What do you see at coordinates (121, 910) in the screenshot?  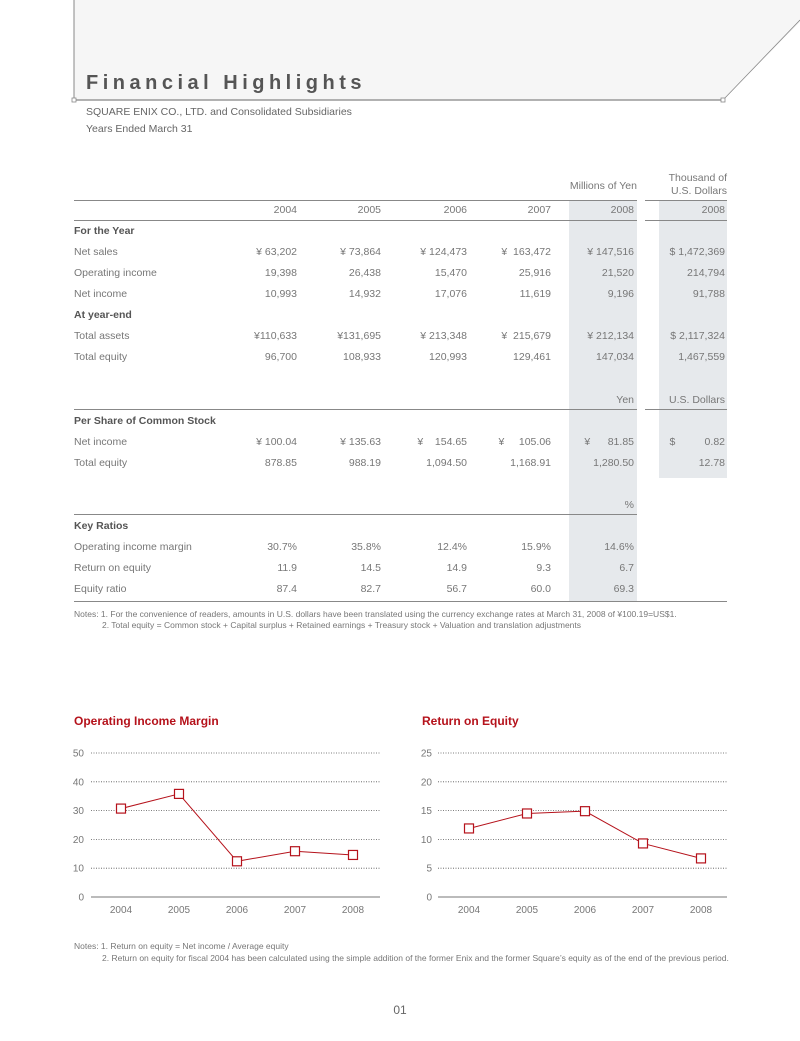 I see `x-tick-label: 2004` at bounding box center [121, 910].